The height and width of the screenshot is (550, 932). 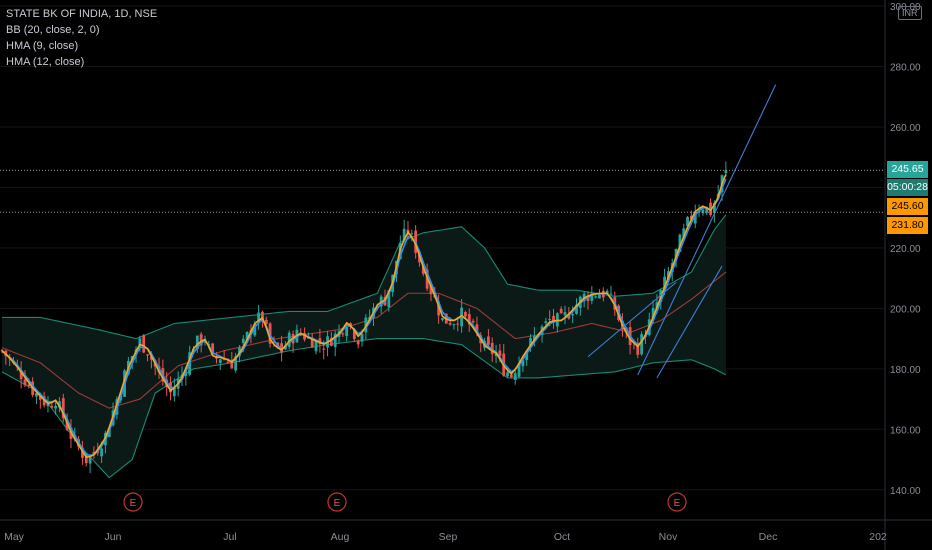 I want to click on x-tick-label: Jun, so click(x=113, y=537).